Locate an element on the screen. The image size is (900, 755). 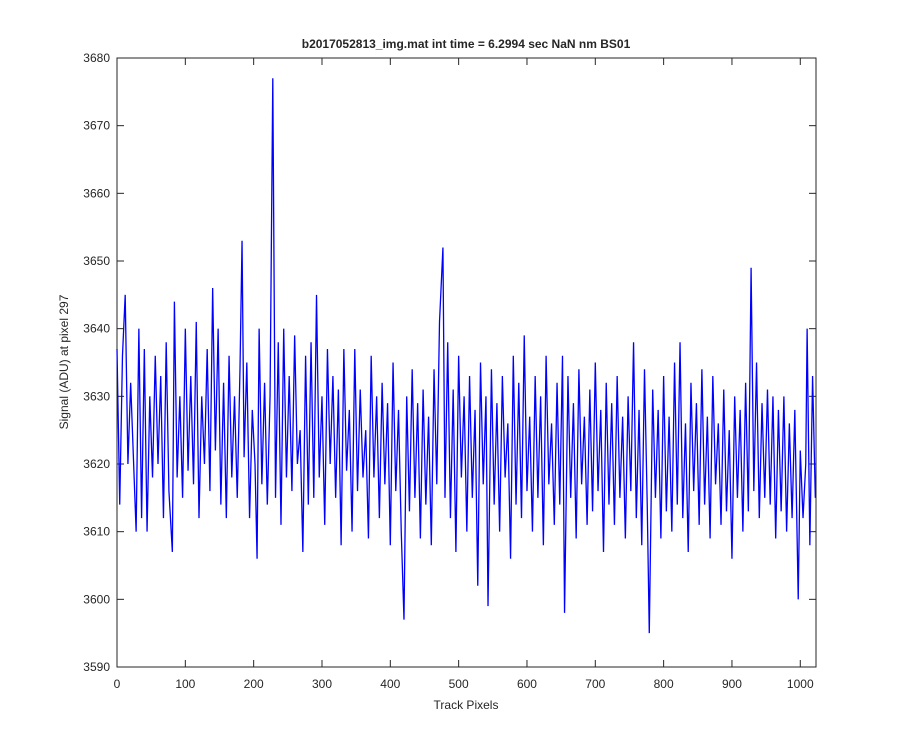
y-tick-label: 3660 is located at coordinates (96, 193).